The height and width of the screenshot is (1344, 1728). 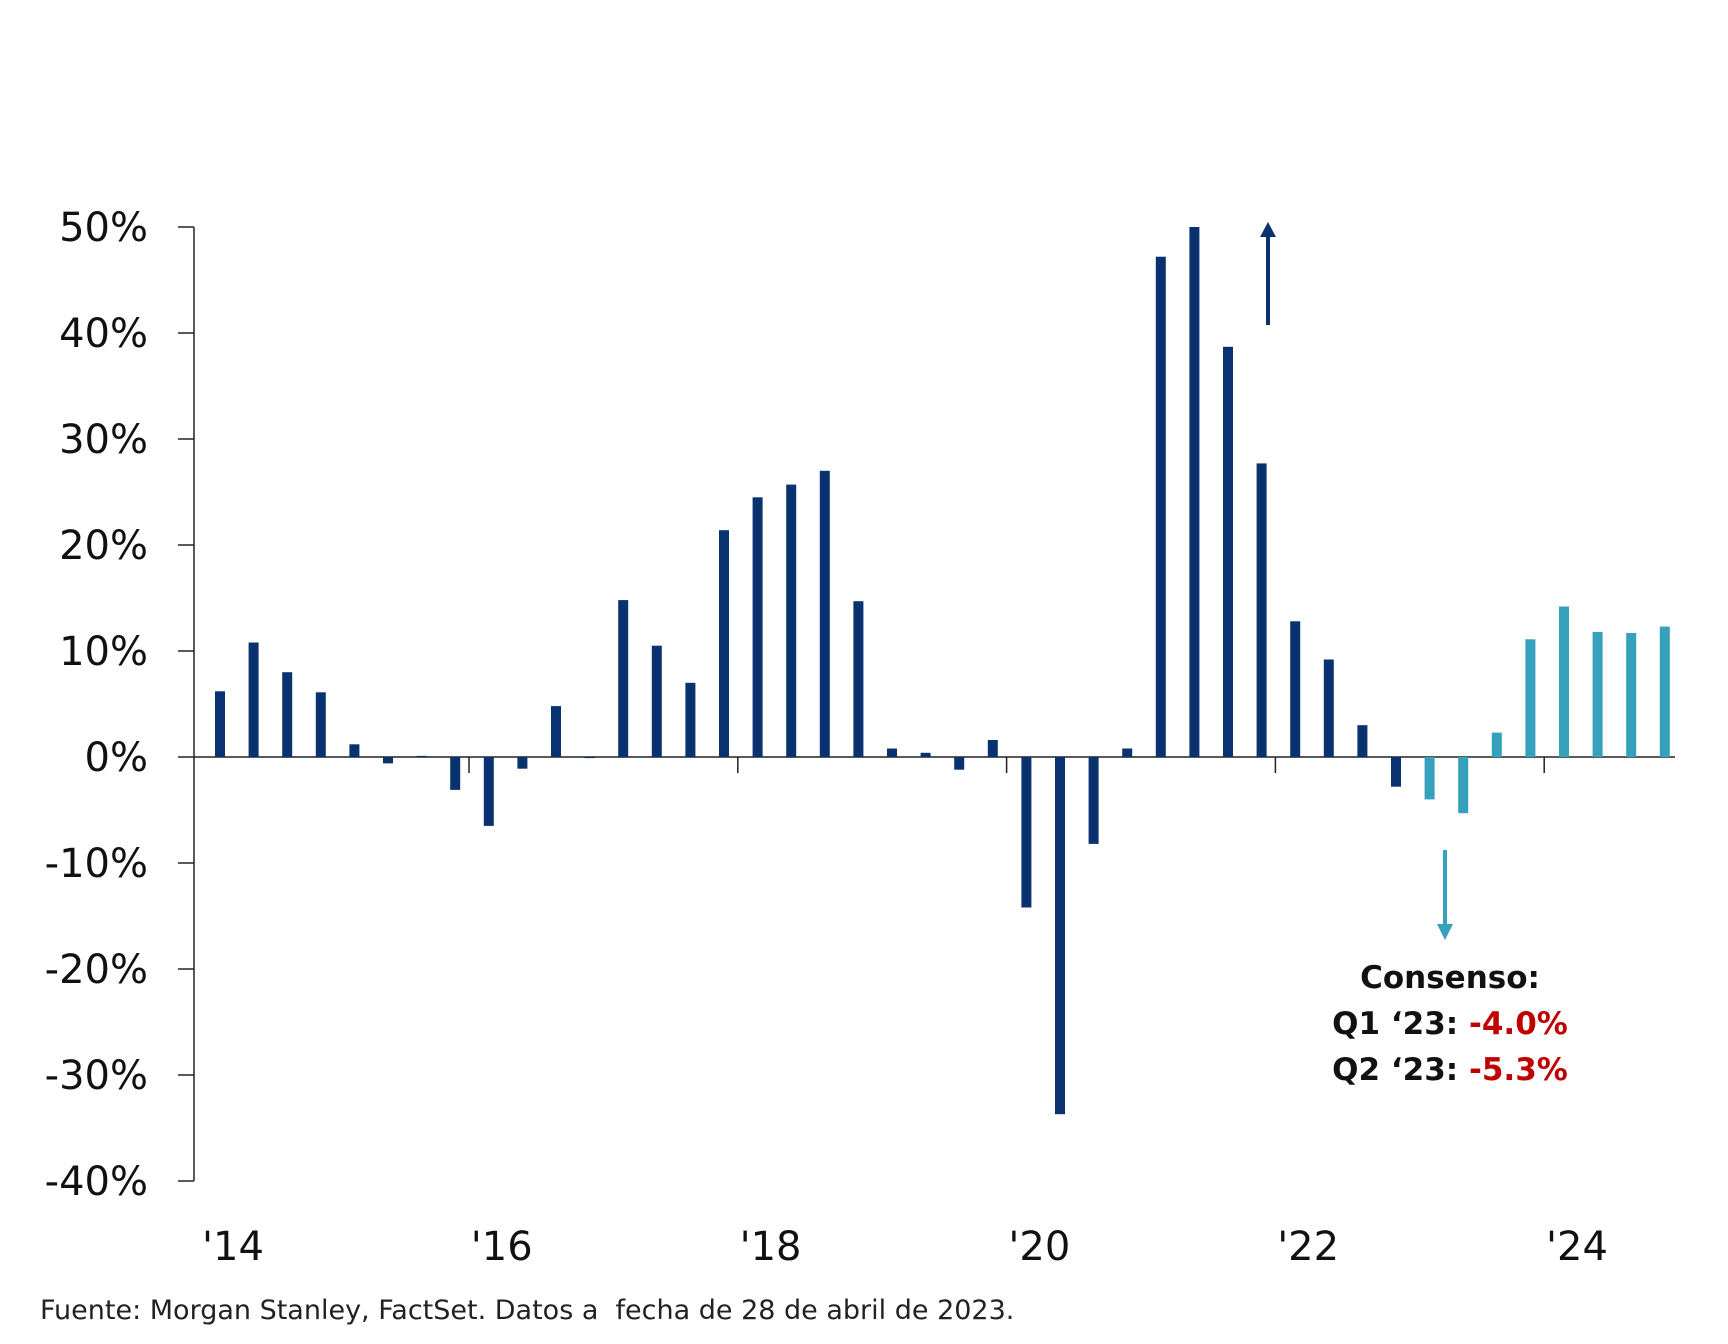 What do you see at coordinates (1577, 1247) in the screenshot?
I see `x-tick-label: '24` at bounding box center [1577, 1247].